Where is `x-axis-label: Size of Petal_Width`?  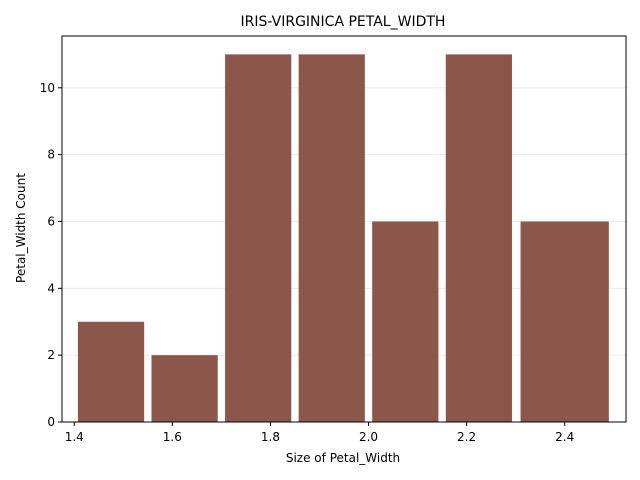
x-axis-label: Size of Petal_Width is located at coordinates (343, 458).